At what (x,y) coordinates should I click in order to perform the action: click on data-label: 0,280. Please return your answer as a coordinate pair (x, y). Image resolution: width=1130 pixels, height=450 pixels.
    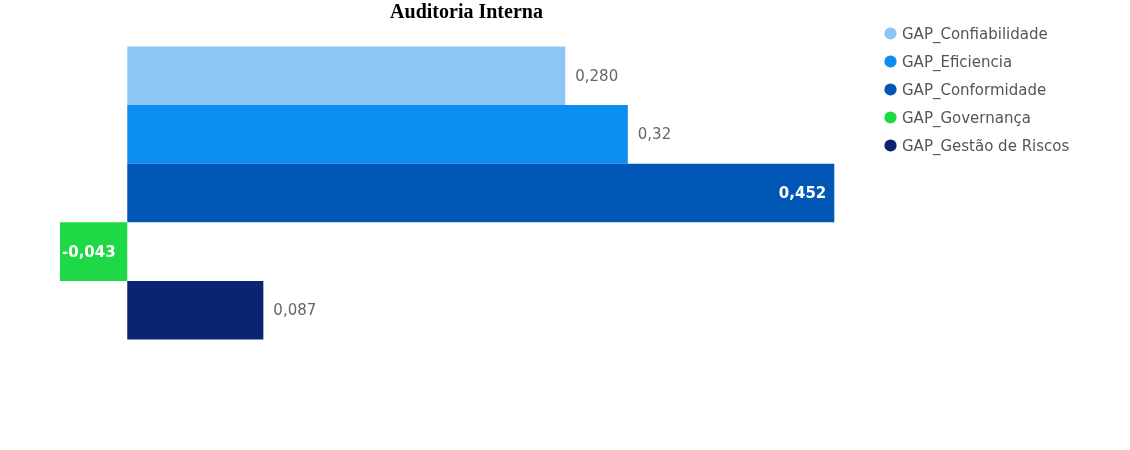
    Looking at the image, I should click on (597, 75).